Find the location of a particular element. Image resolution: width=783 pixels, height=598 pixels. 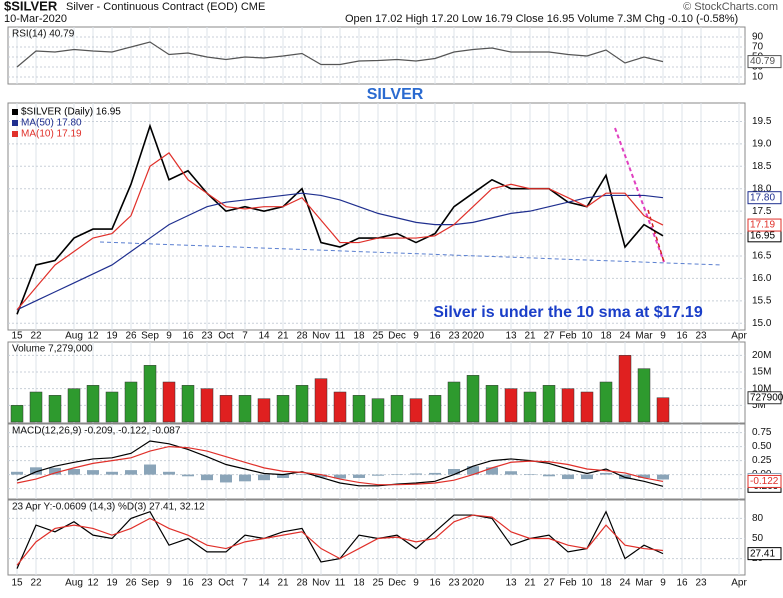

last-value-label: 17.80 is located at coordinates (762, 197).